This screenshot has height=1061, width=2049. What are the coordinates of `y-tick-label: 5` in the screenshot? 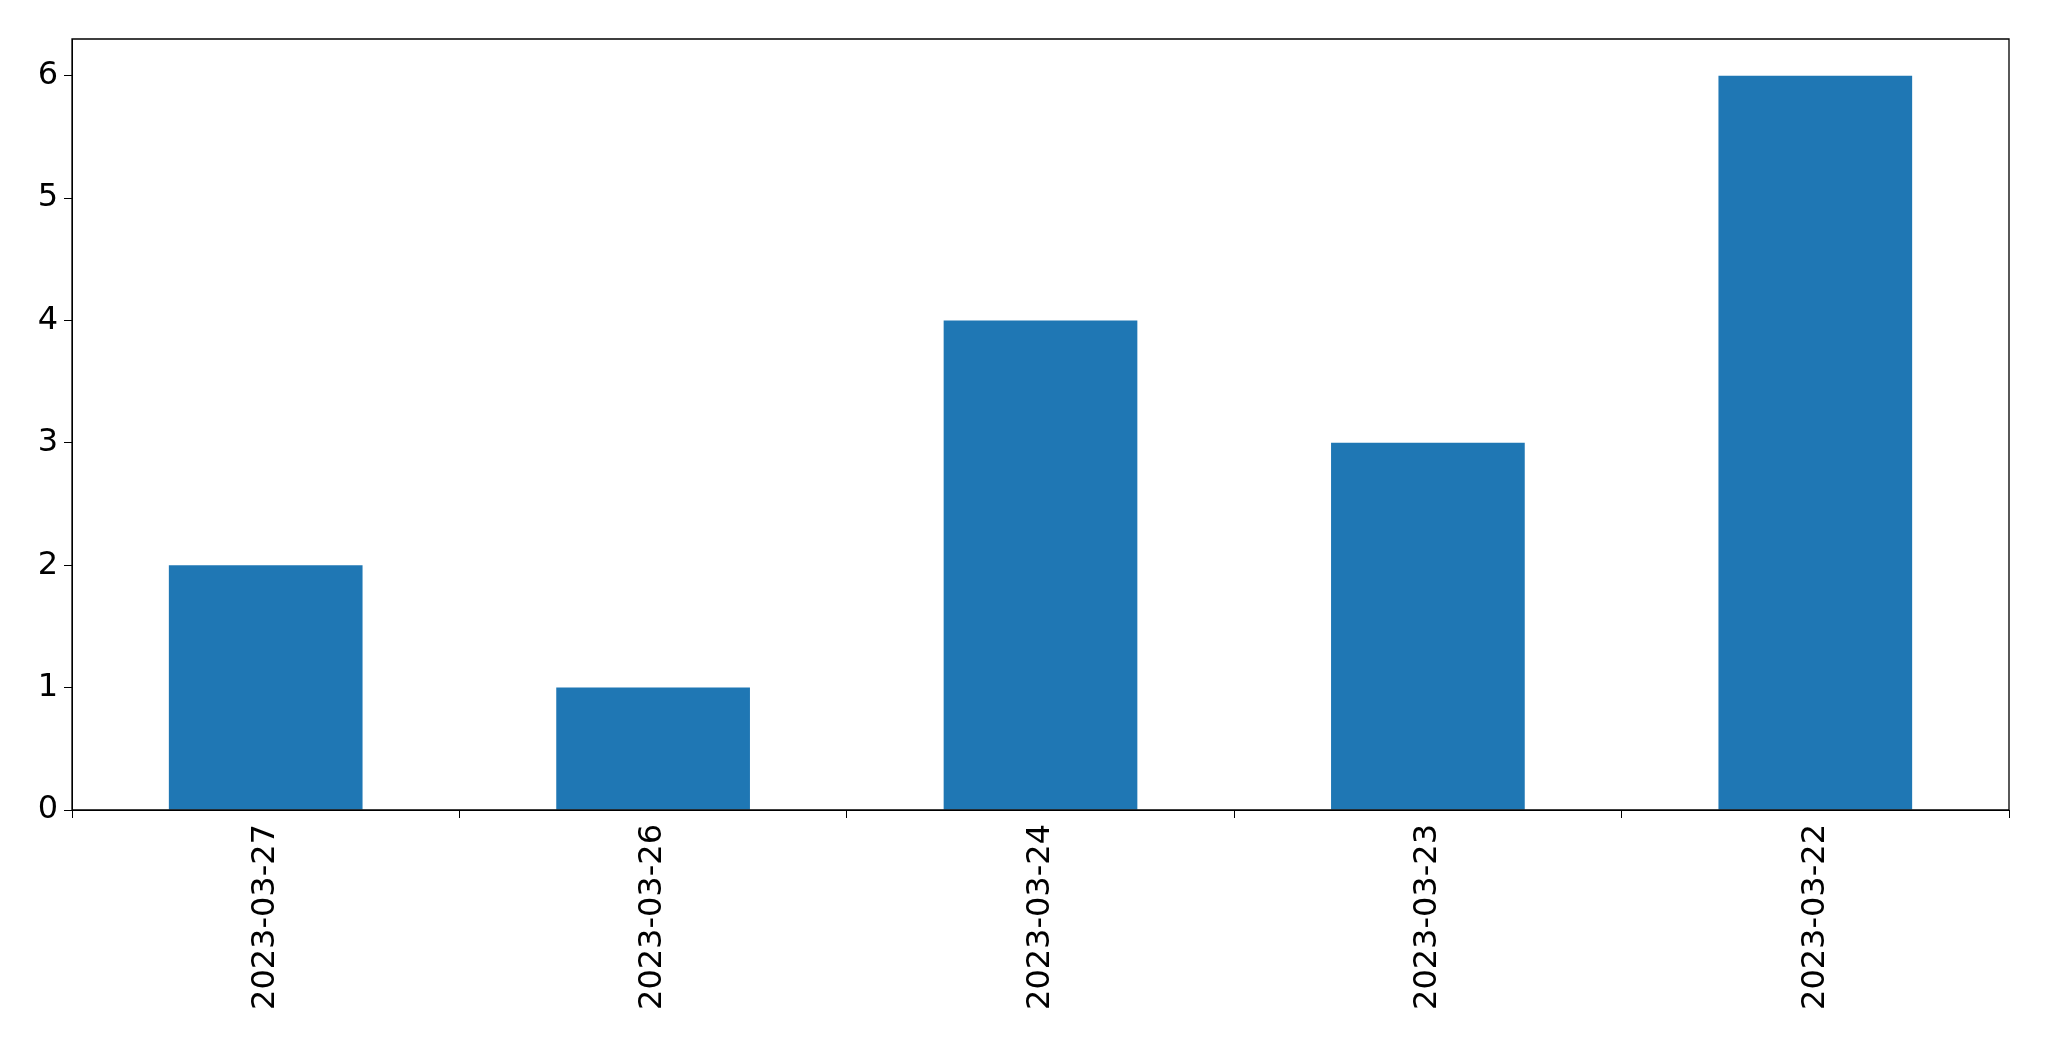 It's located at (47, 195).